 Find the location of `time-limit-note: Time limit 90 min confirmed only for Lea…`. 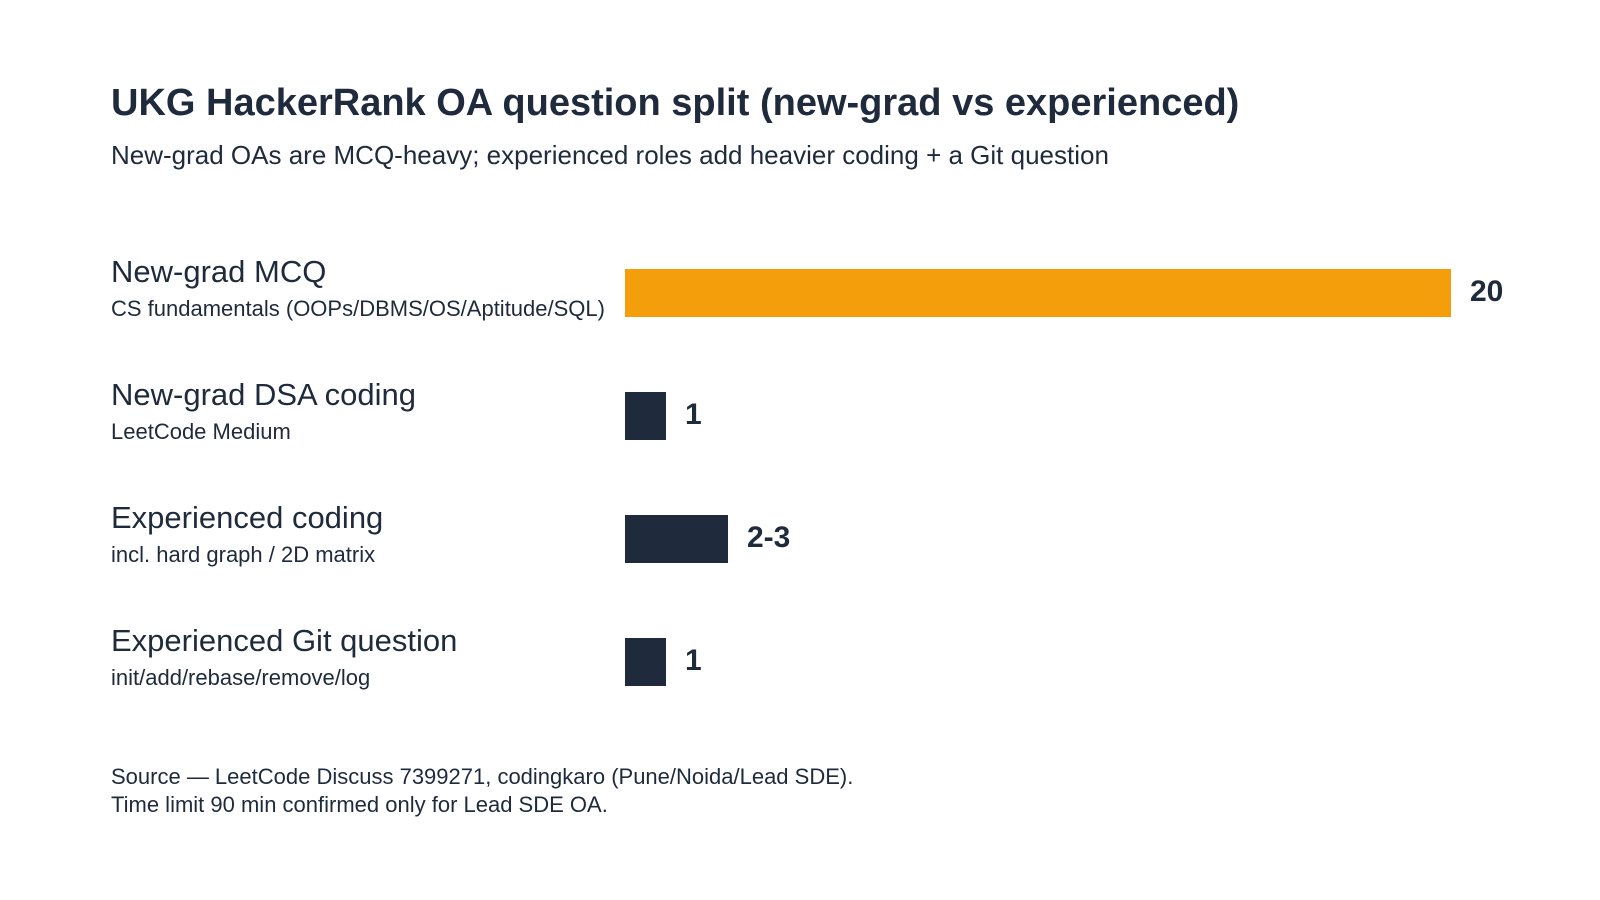

time-limit-note: Time limit 90 min confirmed only for Lea… is located at coordinates (359, 804).